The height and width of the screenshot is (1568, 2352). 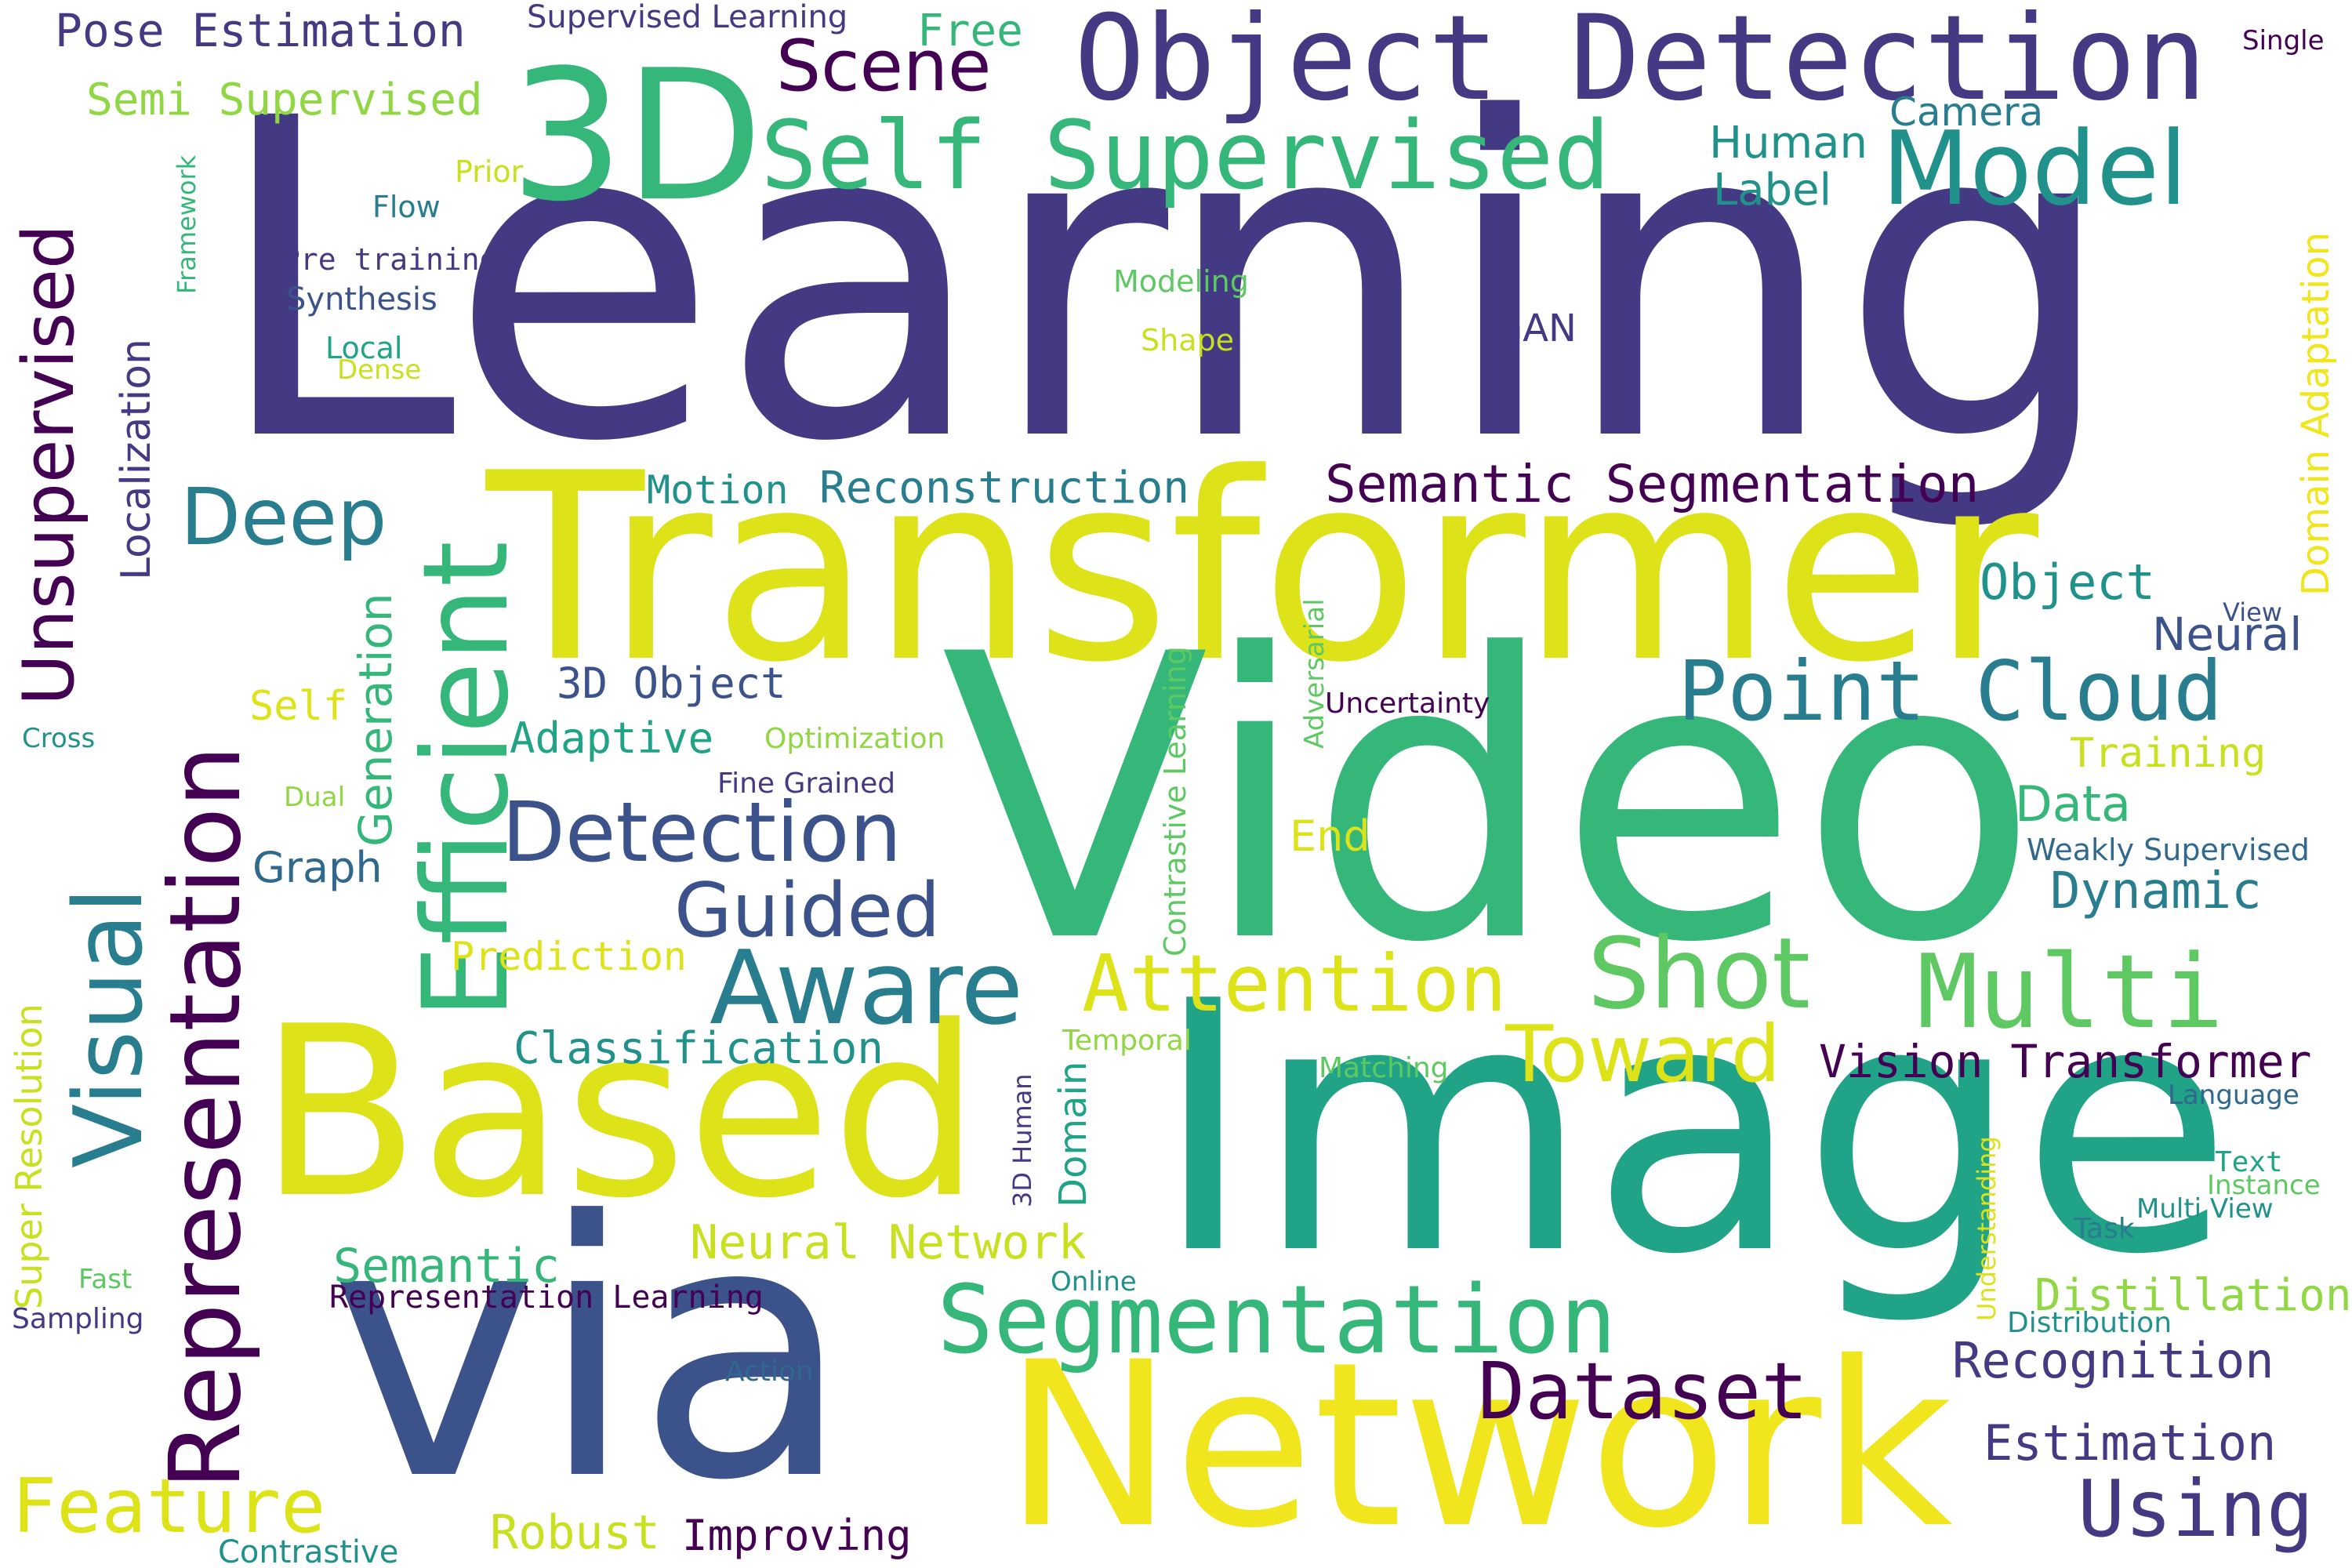 I want to click on word-using: Using, so click(x=2196, y=1509).